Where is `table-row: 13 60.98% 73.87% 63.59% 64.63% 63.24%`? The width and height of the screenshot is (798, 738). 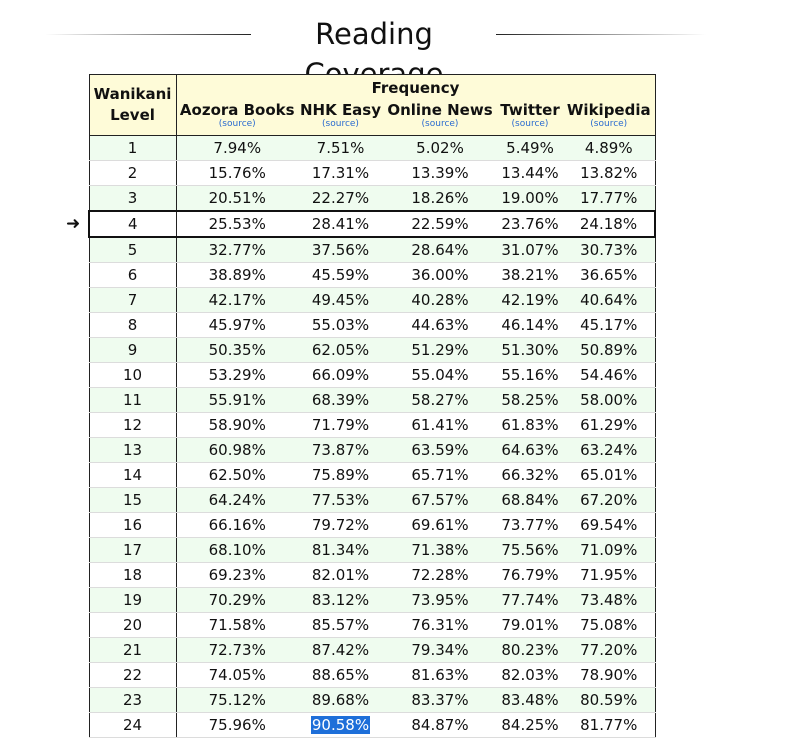
table-row: 13 60.98% 73.87% 63.59% 64.63% 63.24% is located at coordinates (372, 450).